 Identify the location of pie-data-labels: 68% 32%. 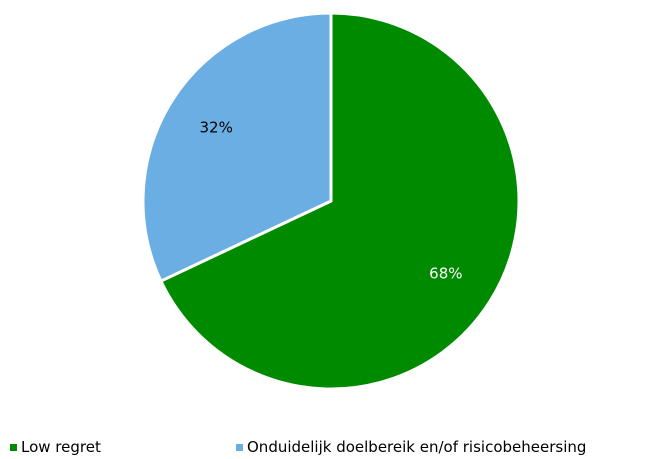
(330, 201).